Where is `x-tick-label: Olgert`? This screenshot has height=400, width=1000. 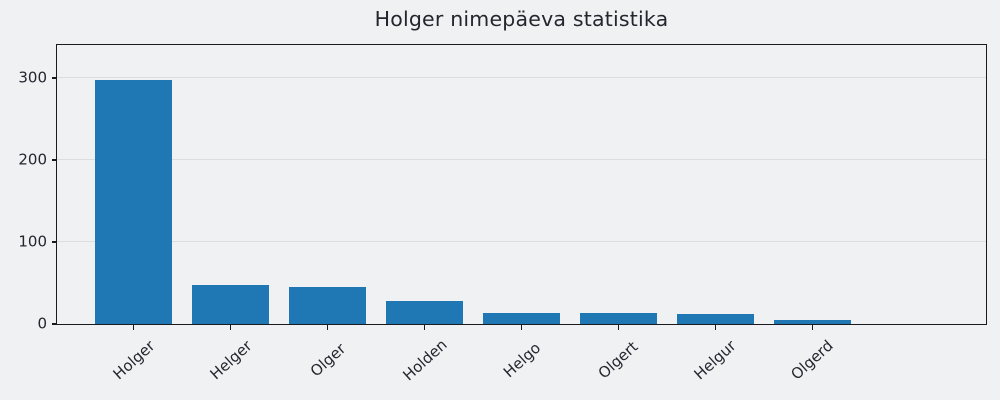
x-tick-label: Olgert is located at coordinates (618, 360).